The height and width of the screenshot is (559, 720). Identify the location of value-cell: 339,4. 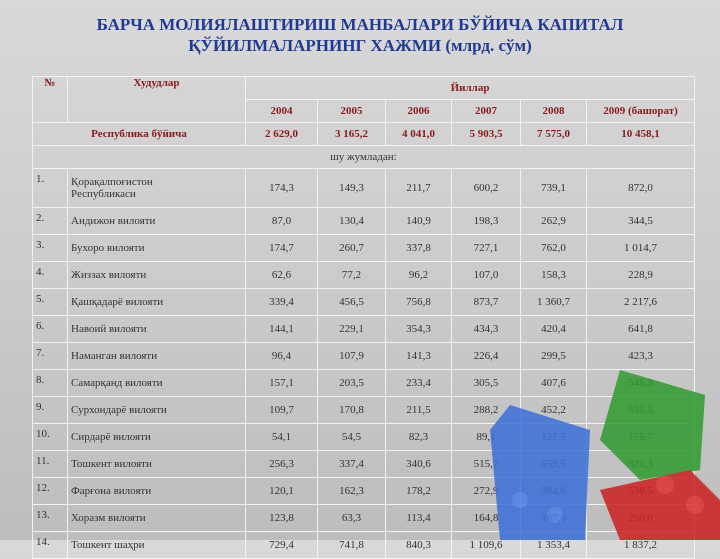
(281, 302).